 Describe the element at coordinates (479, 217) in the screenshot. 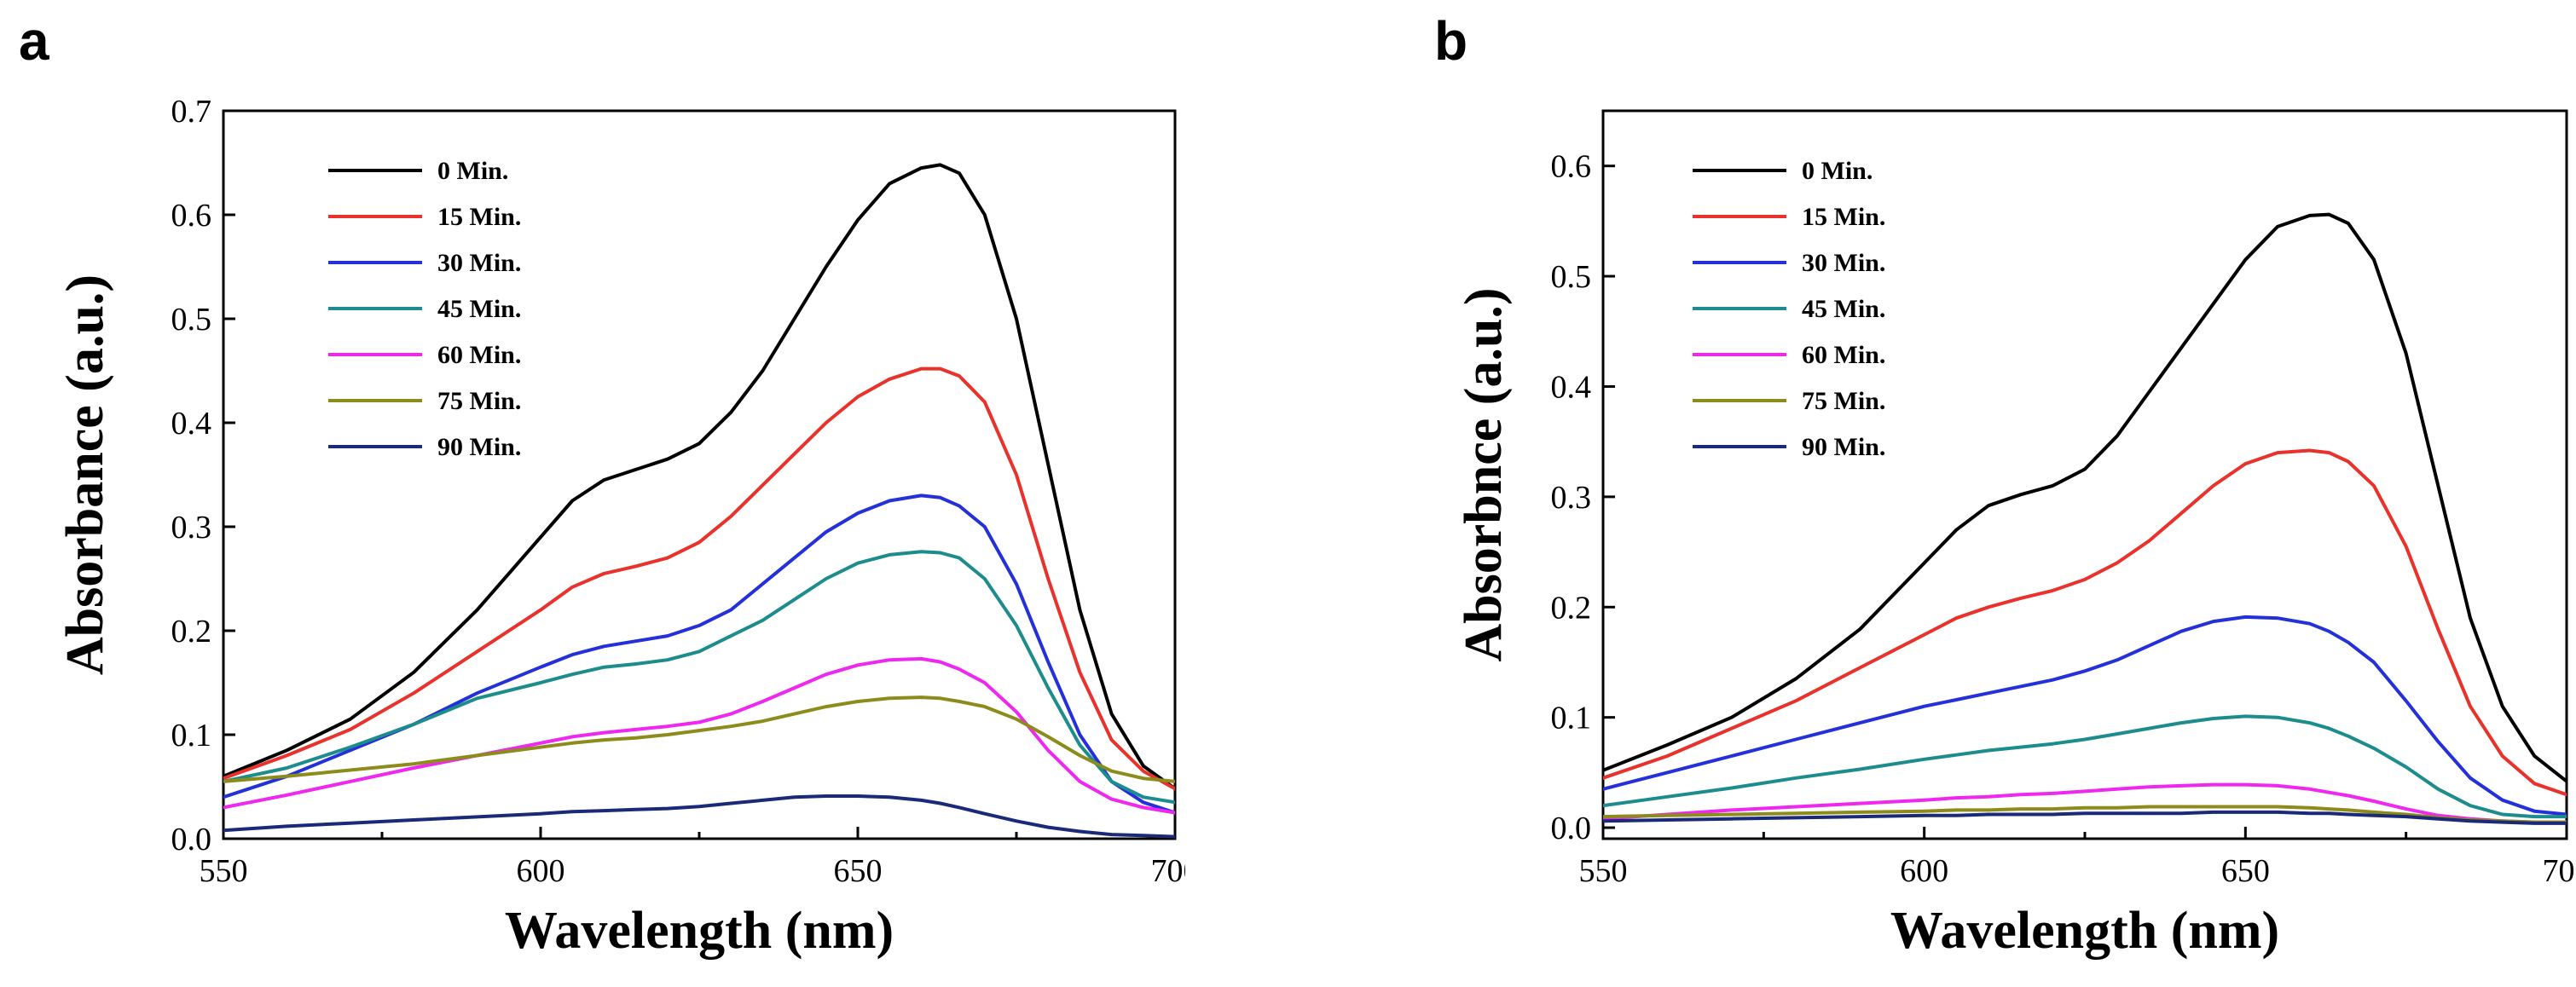

I see `legend-label-a-15-min: 15 Min.` at that location.